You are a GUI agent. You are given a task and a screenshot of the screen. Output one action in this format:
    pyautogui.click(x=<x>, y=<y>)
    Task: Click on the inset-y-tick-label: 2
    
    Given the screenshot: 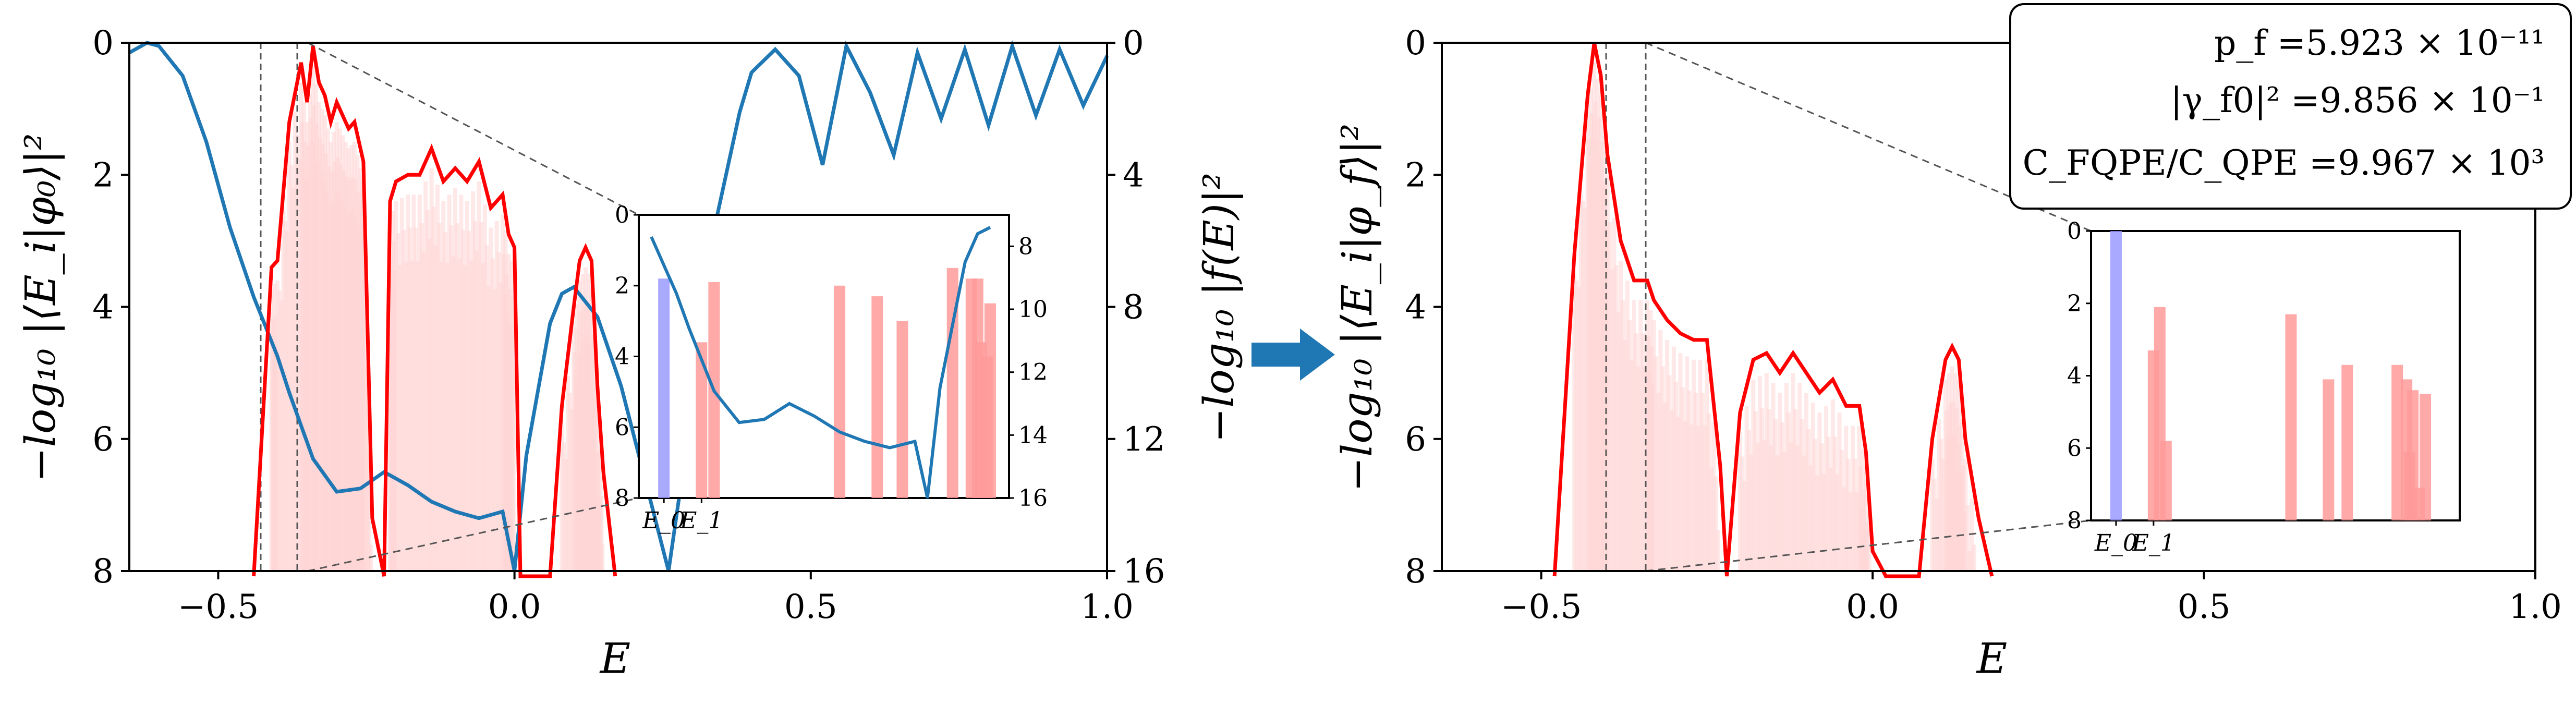 What is the action you would take?
    pyautogui.click(x=2074, y=303)
    